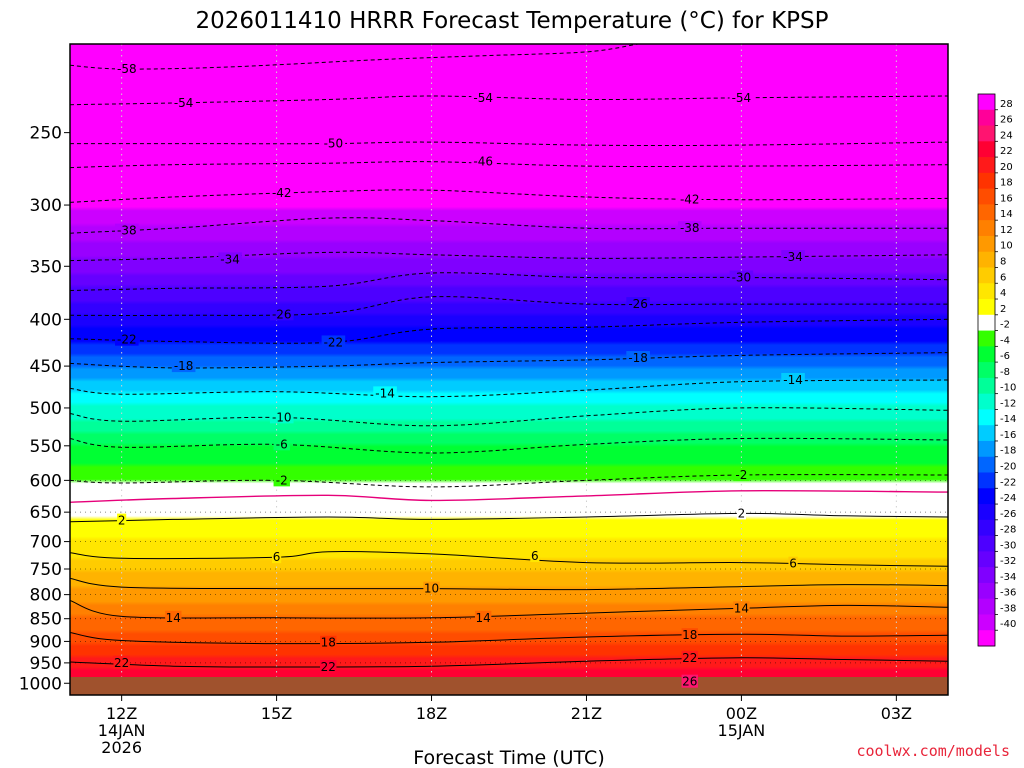 The width and height of the screenshot is (1024, 768). Describe the element at coordinates (1005, 356) in the screenshot. I see `colorbar-label: -6` at that location.